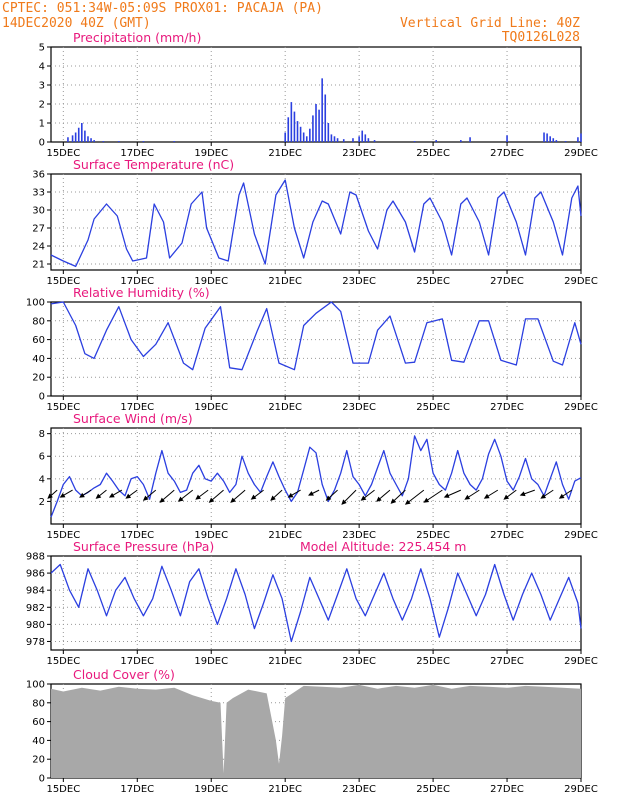 The height and width of the screenshot is (804, 618). What do you see at coordinates (38, 229) in the screenshot?
I see `y-tick-label: 27` at bounding box center [38, 229].